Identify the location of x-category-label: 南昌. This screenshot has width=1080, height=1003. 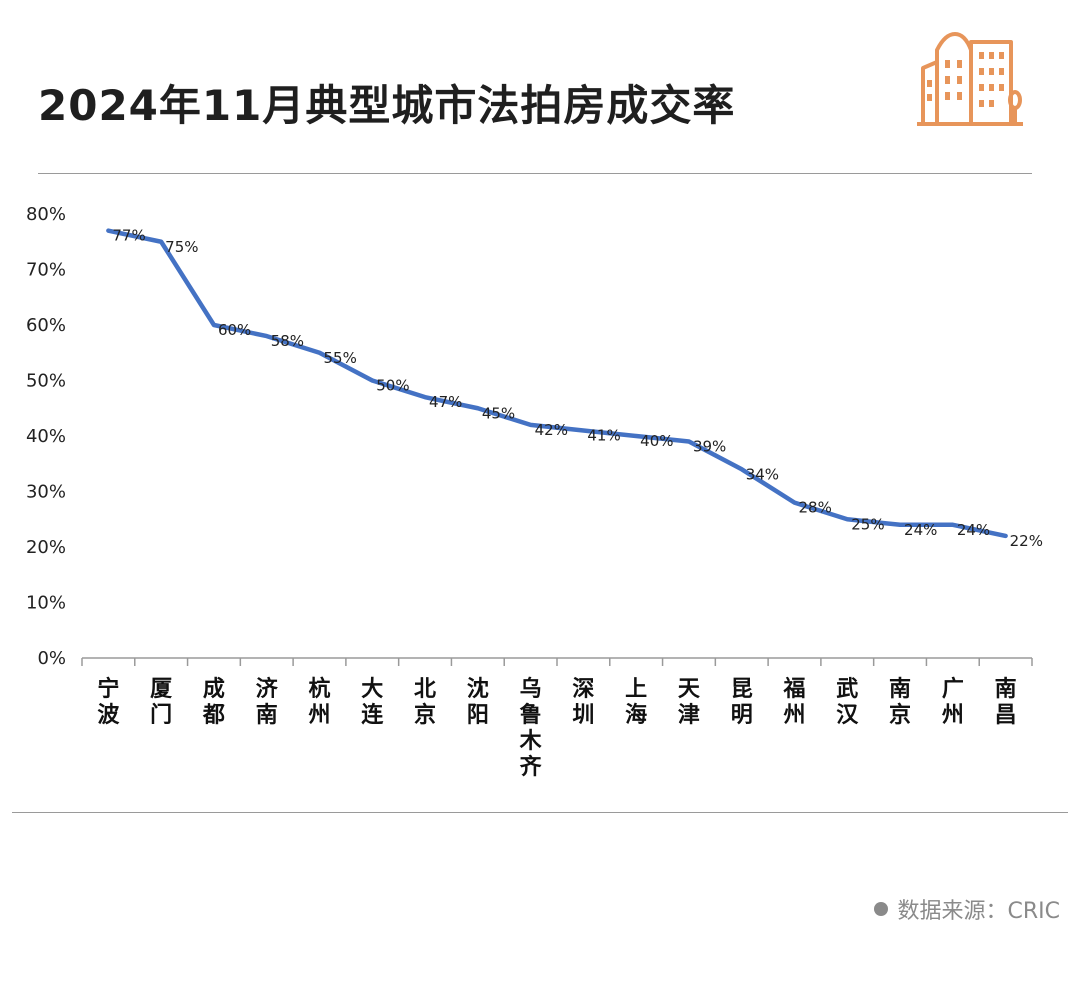
(1006, 702).